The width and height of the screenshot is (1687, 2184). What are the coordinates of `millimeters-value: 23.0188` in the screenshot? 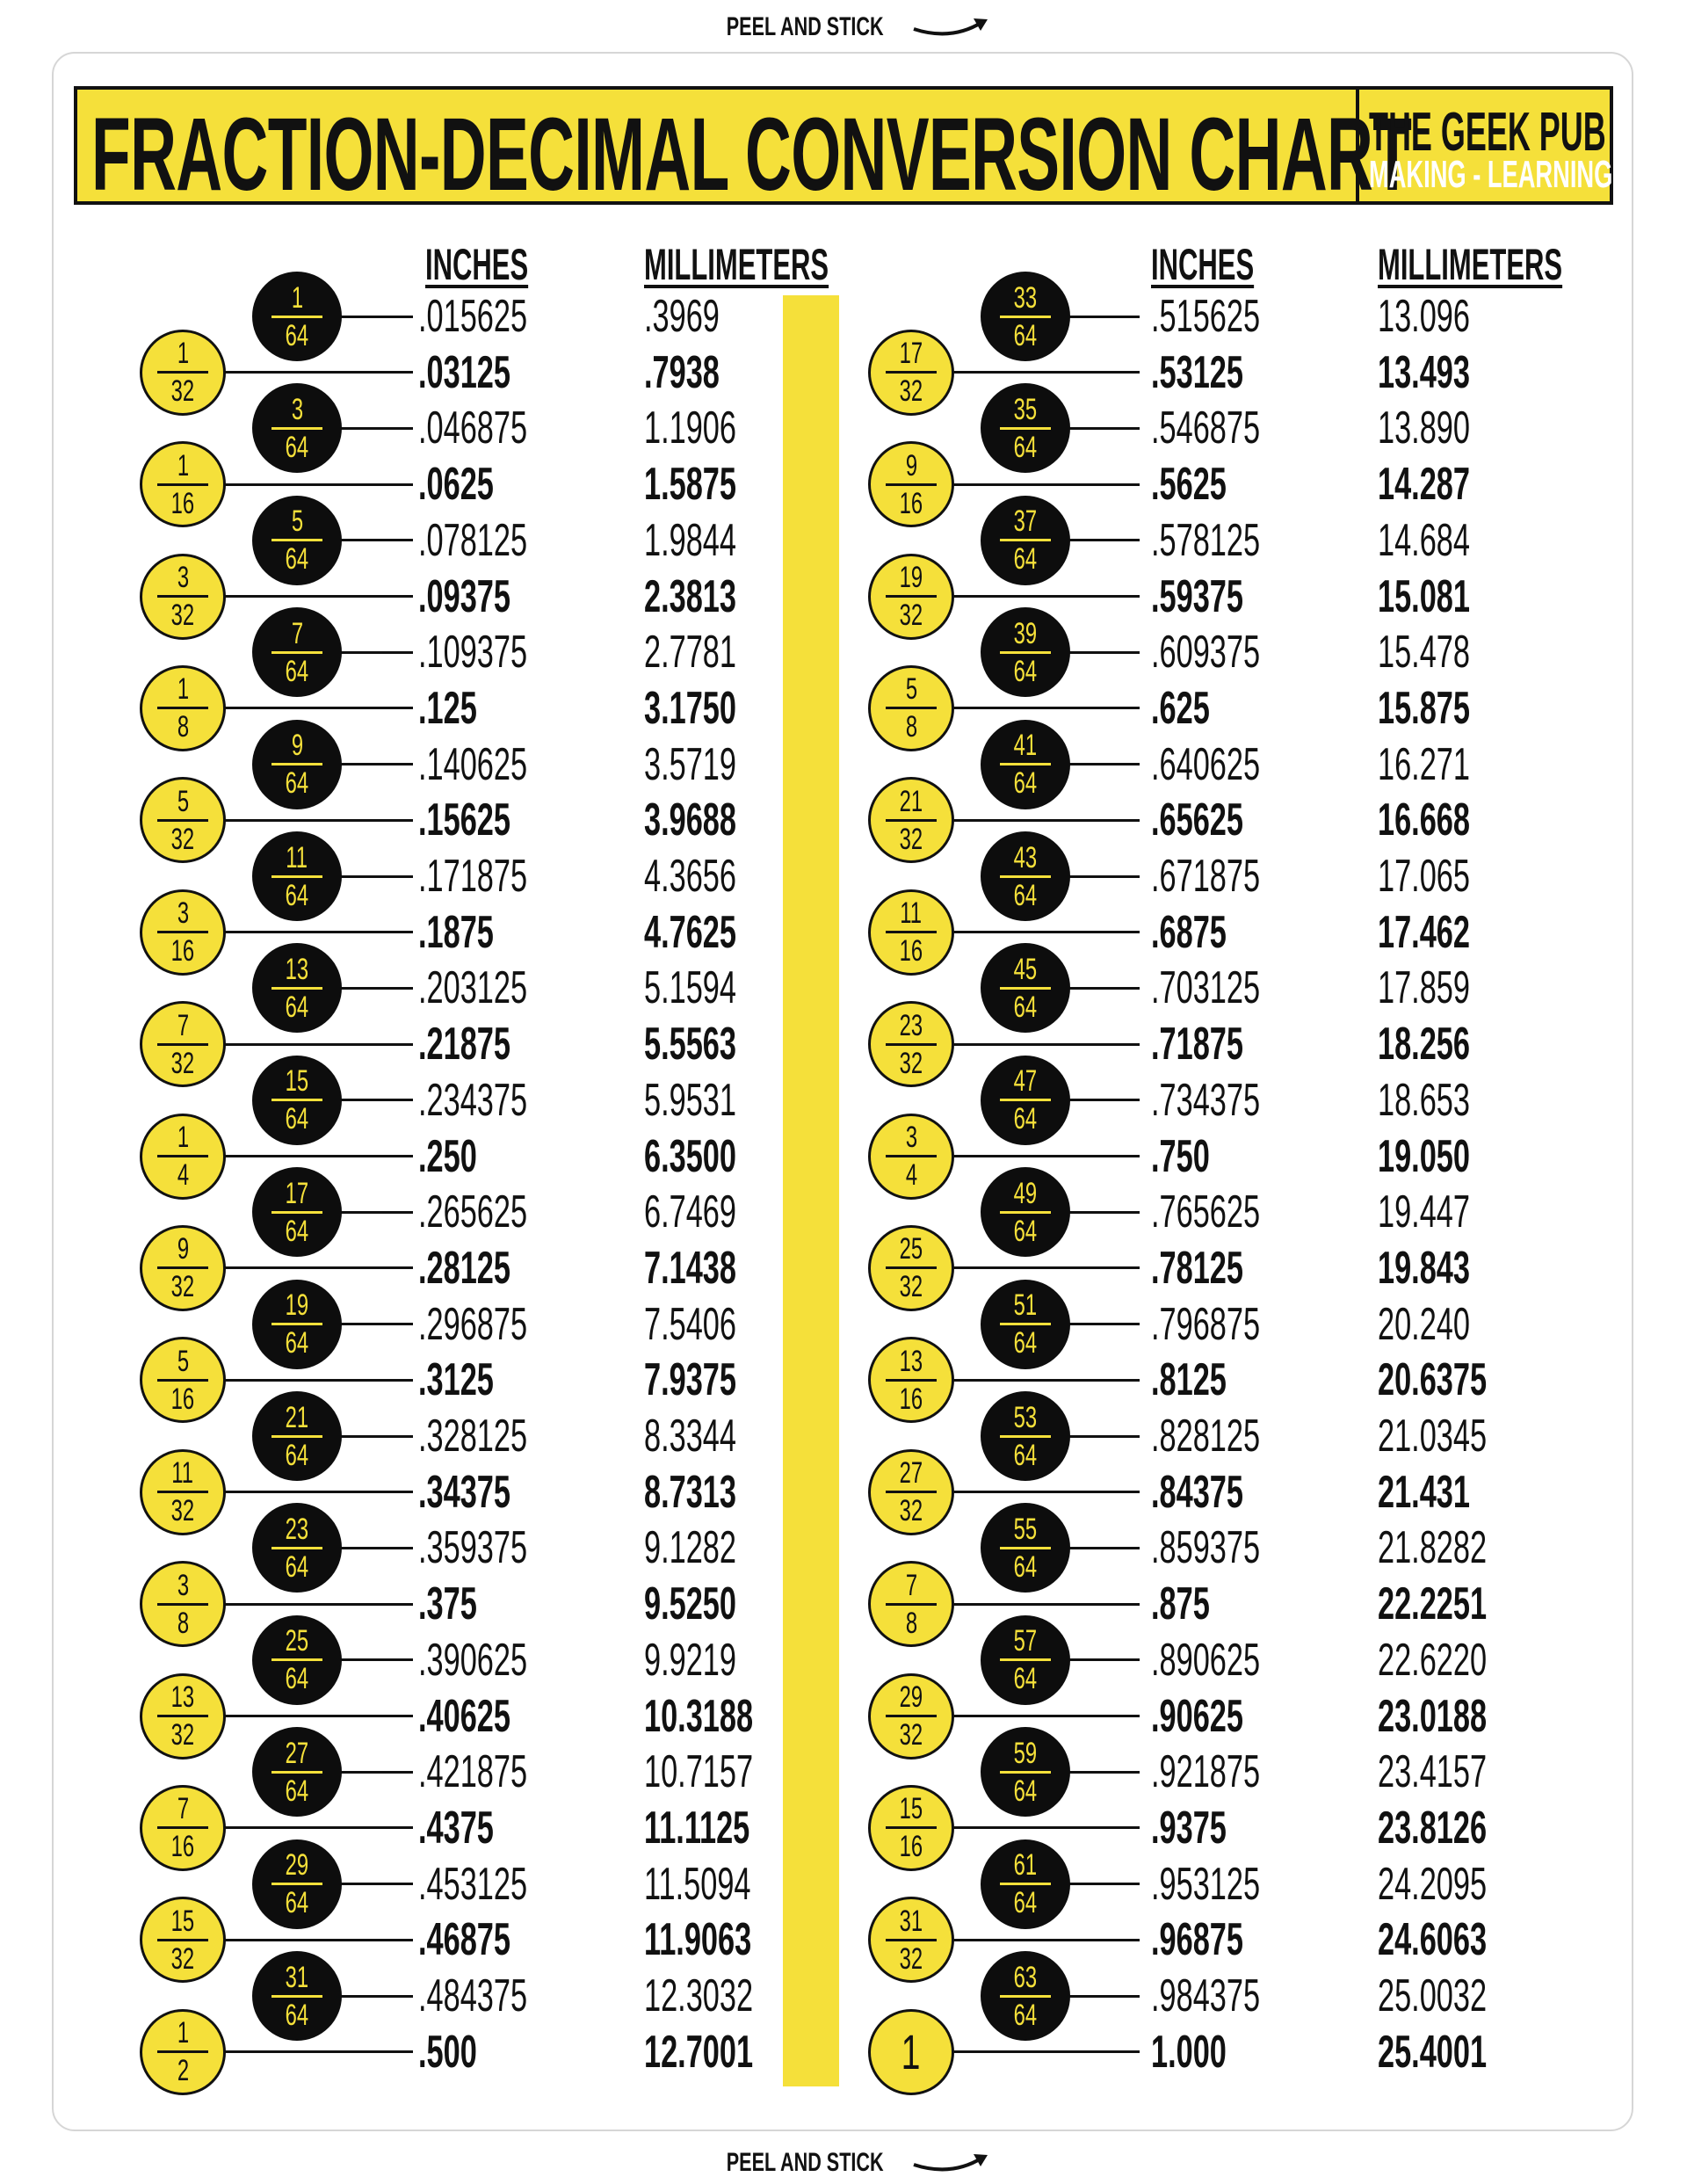 It's located at (1433, 1716).